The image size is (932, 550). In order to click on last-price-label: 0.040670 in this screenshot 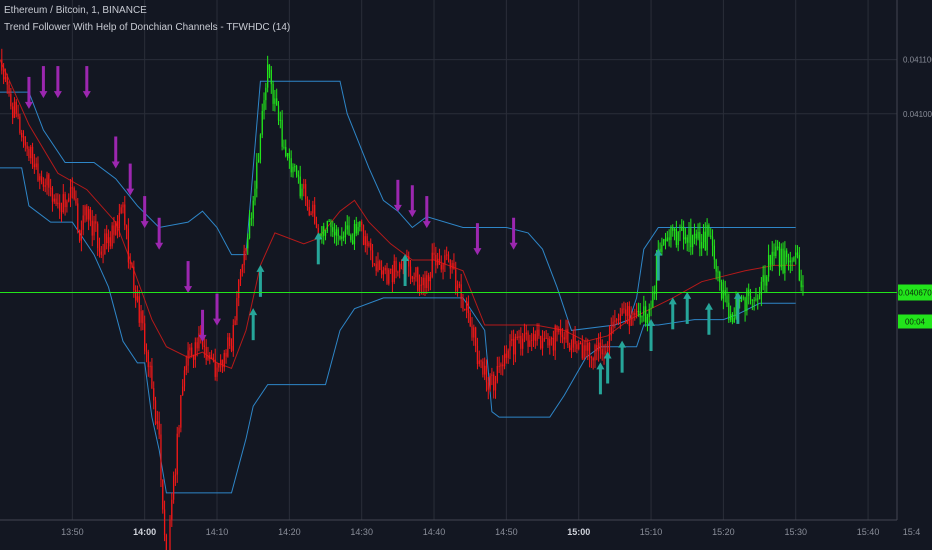, I will do `click(915, 293)`.